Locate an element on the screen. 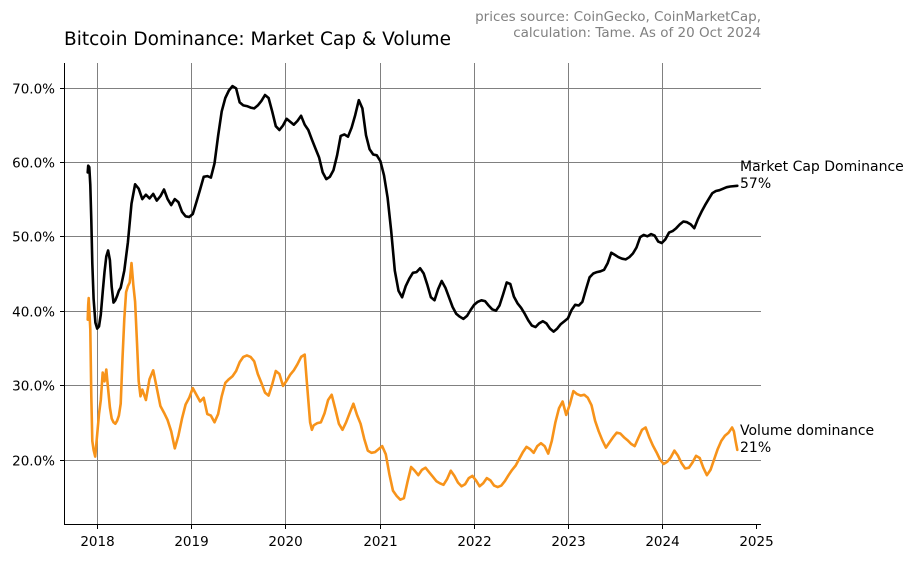  volume-label: Volume dominance is located at coordinates (807, 431).